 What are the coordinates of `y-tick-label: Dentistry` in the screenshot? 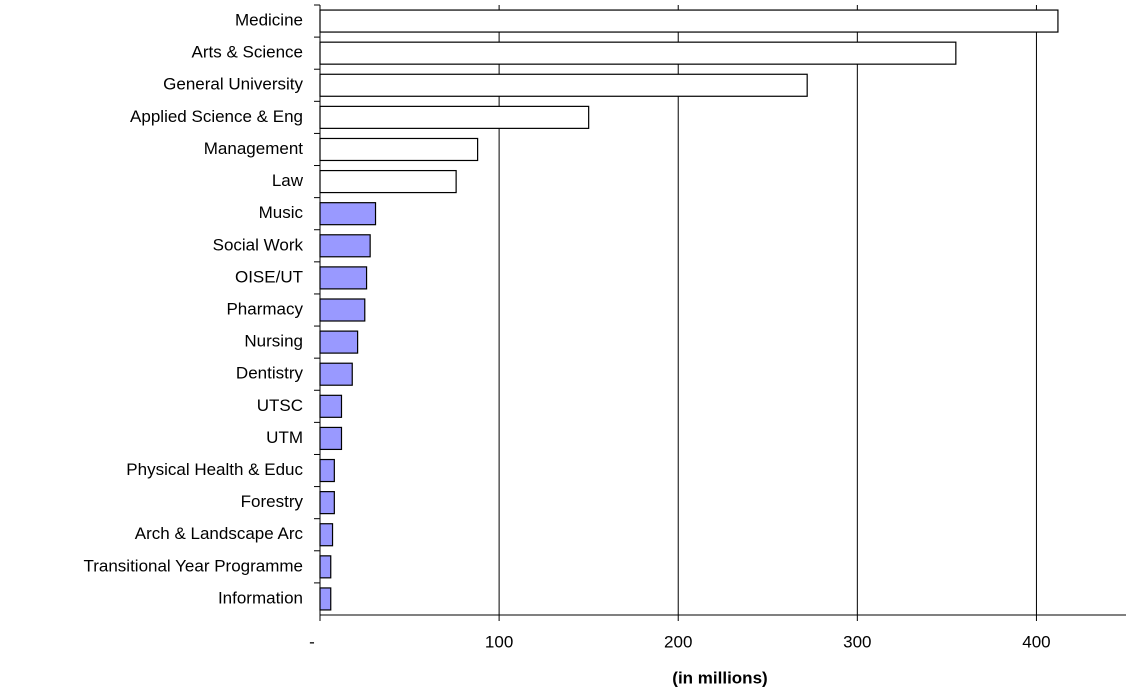 It's located at (270, 373).